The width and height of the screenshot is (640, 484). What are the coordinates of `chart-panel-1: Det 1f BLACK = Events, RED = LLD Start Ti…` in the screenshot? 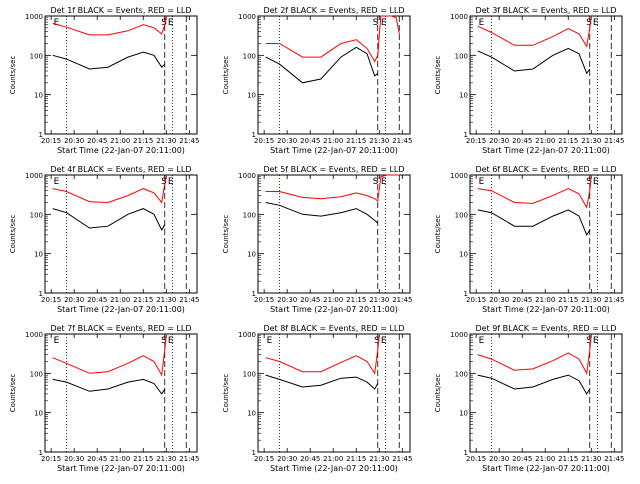 It's located at (104, 80).